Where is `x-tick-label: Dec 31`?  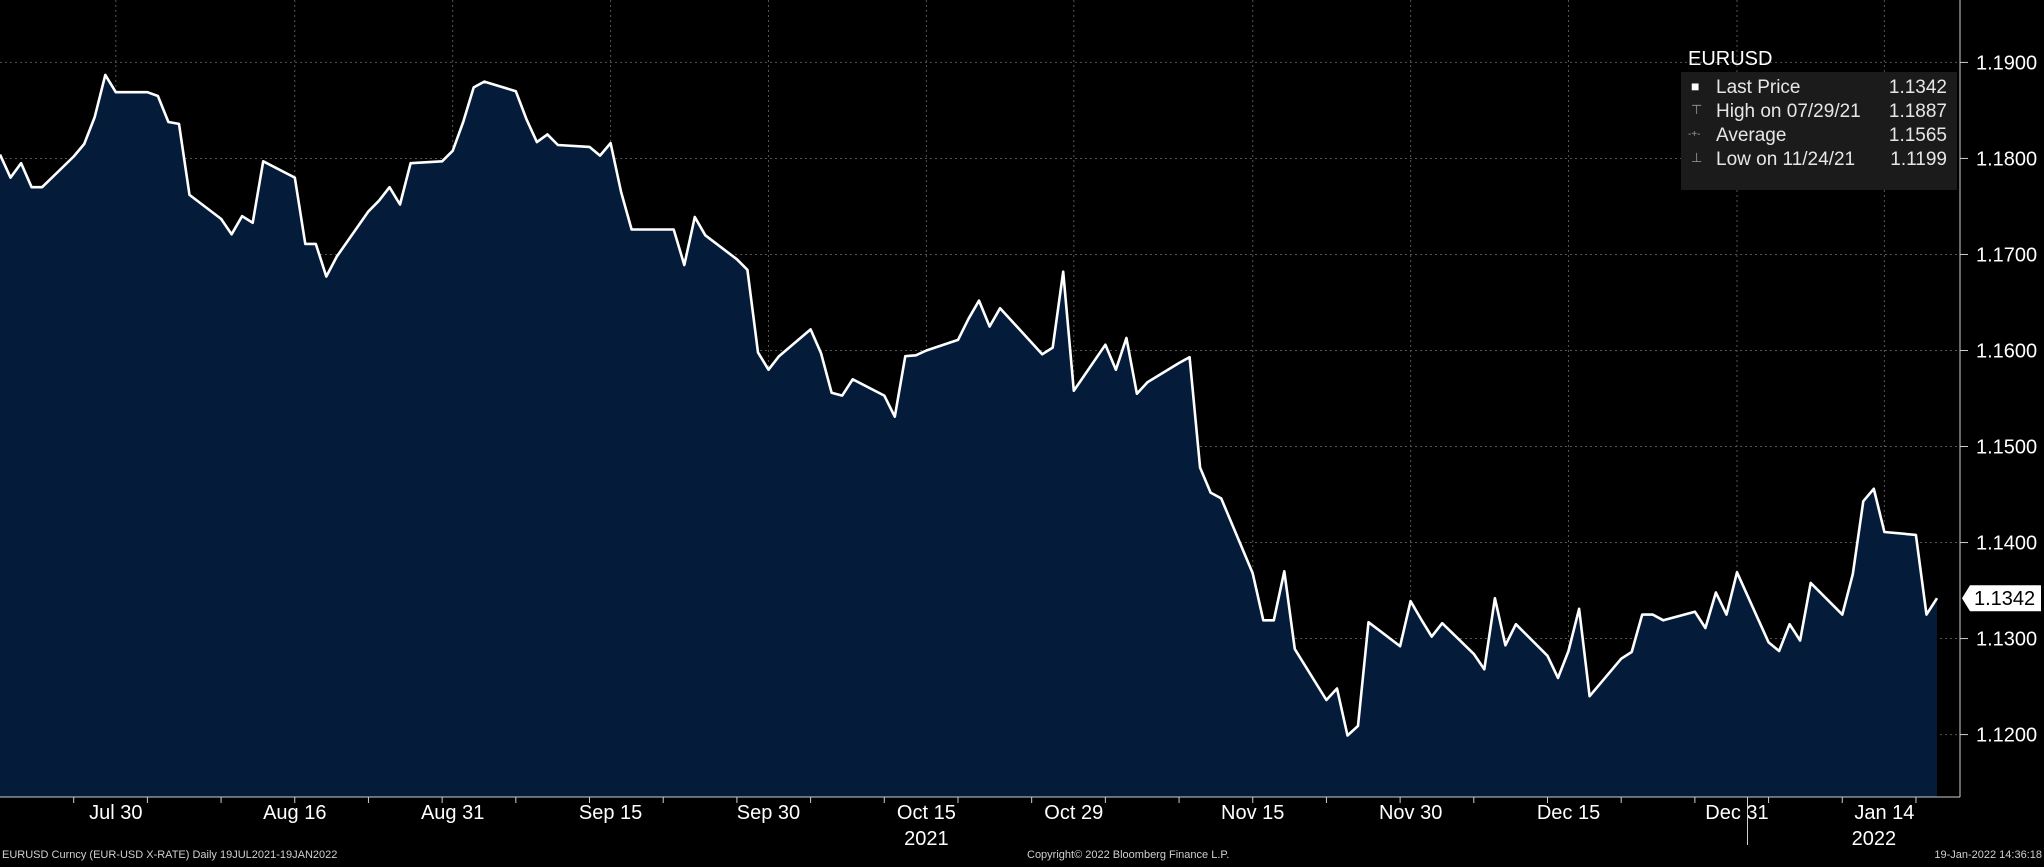 x-tick-label: Dec 31 is located at coordinates (1736, 813).